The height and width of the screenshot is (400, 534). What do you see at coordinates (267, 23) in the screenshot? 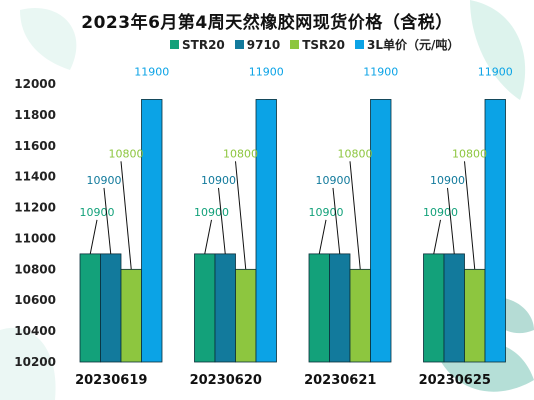
I see `chart-title: 2023年6月第4周天然橡胶网现货价格（含税）` at bounding box center [267, 23].